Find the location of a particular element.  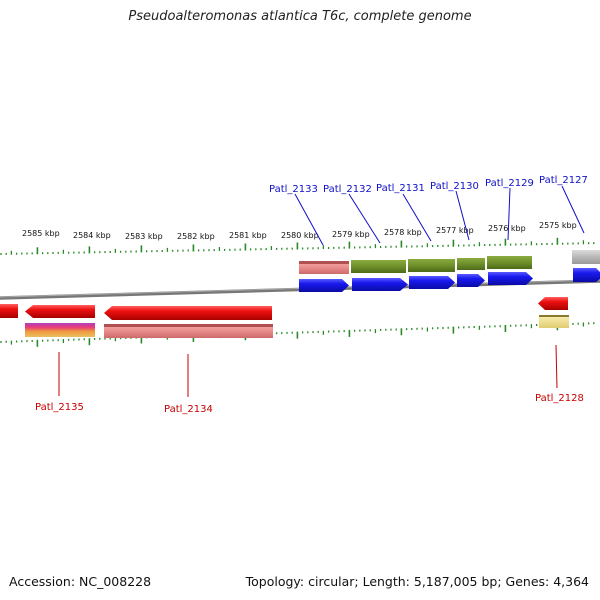

feature-Patl_2128-top is located at coordinates (554, 316).